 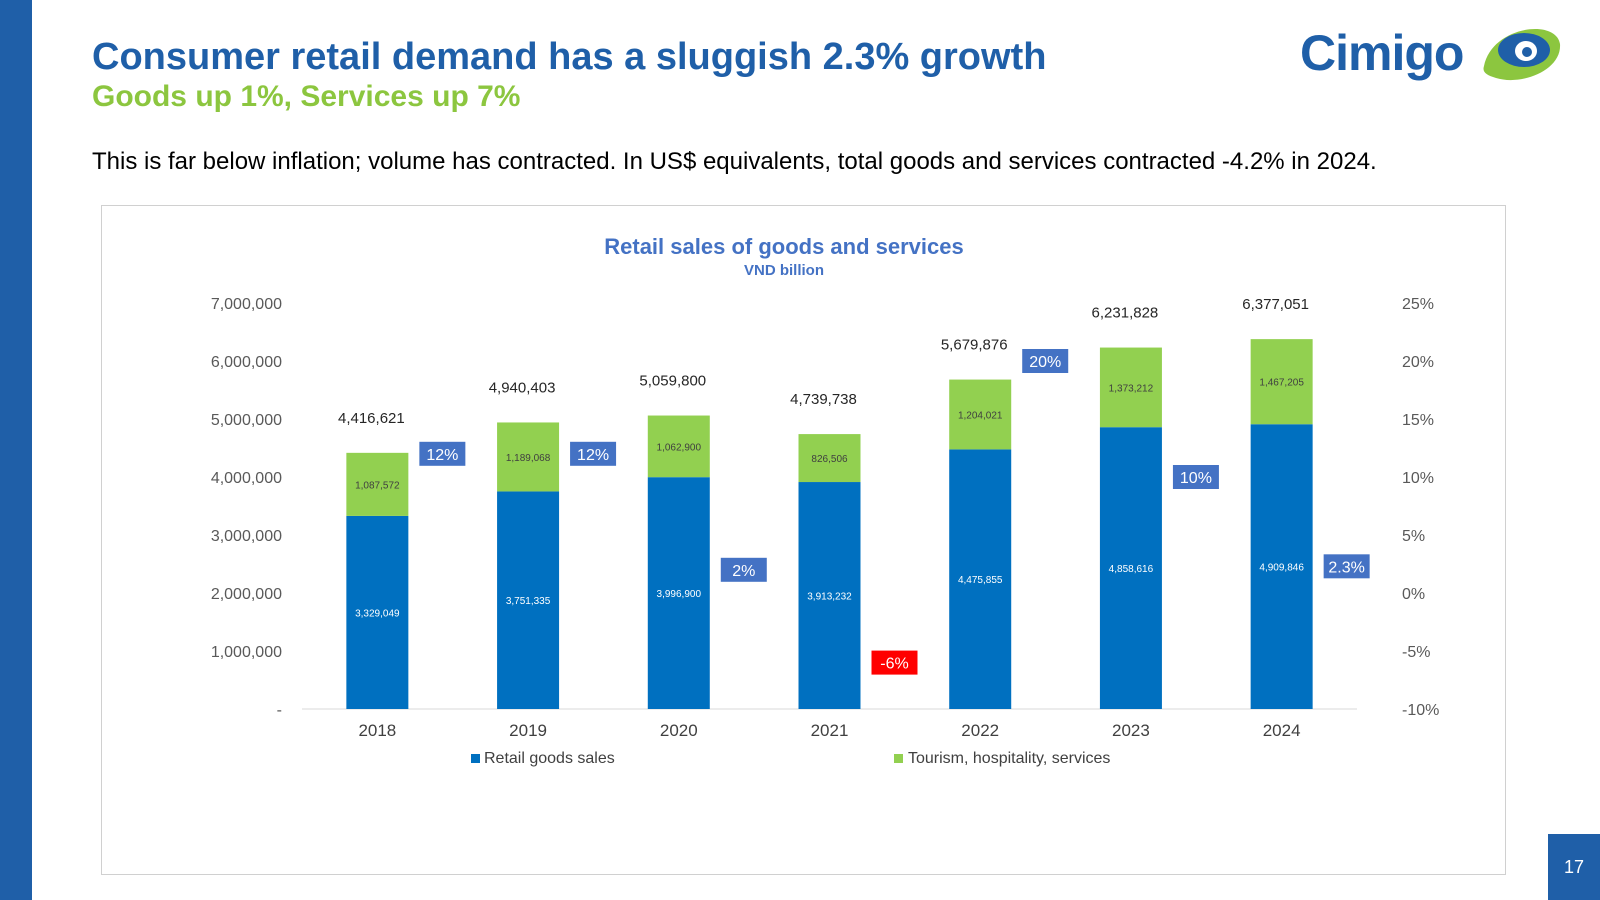 What do you see at coordinates (1418, 304) in the screenshot?
I see `y-right-tick-label: 25%` at bounding box center [1418, 304].